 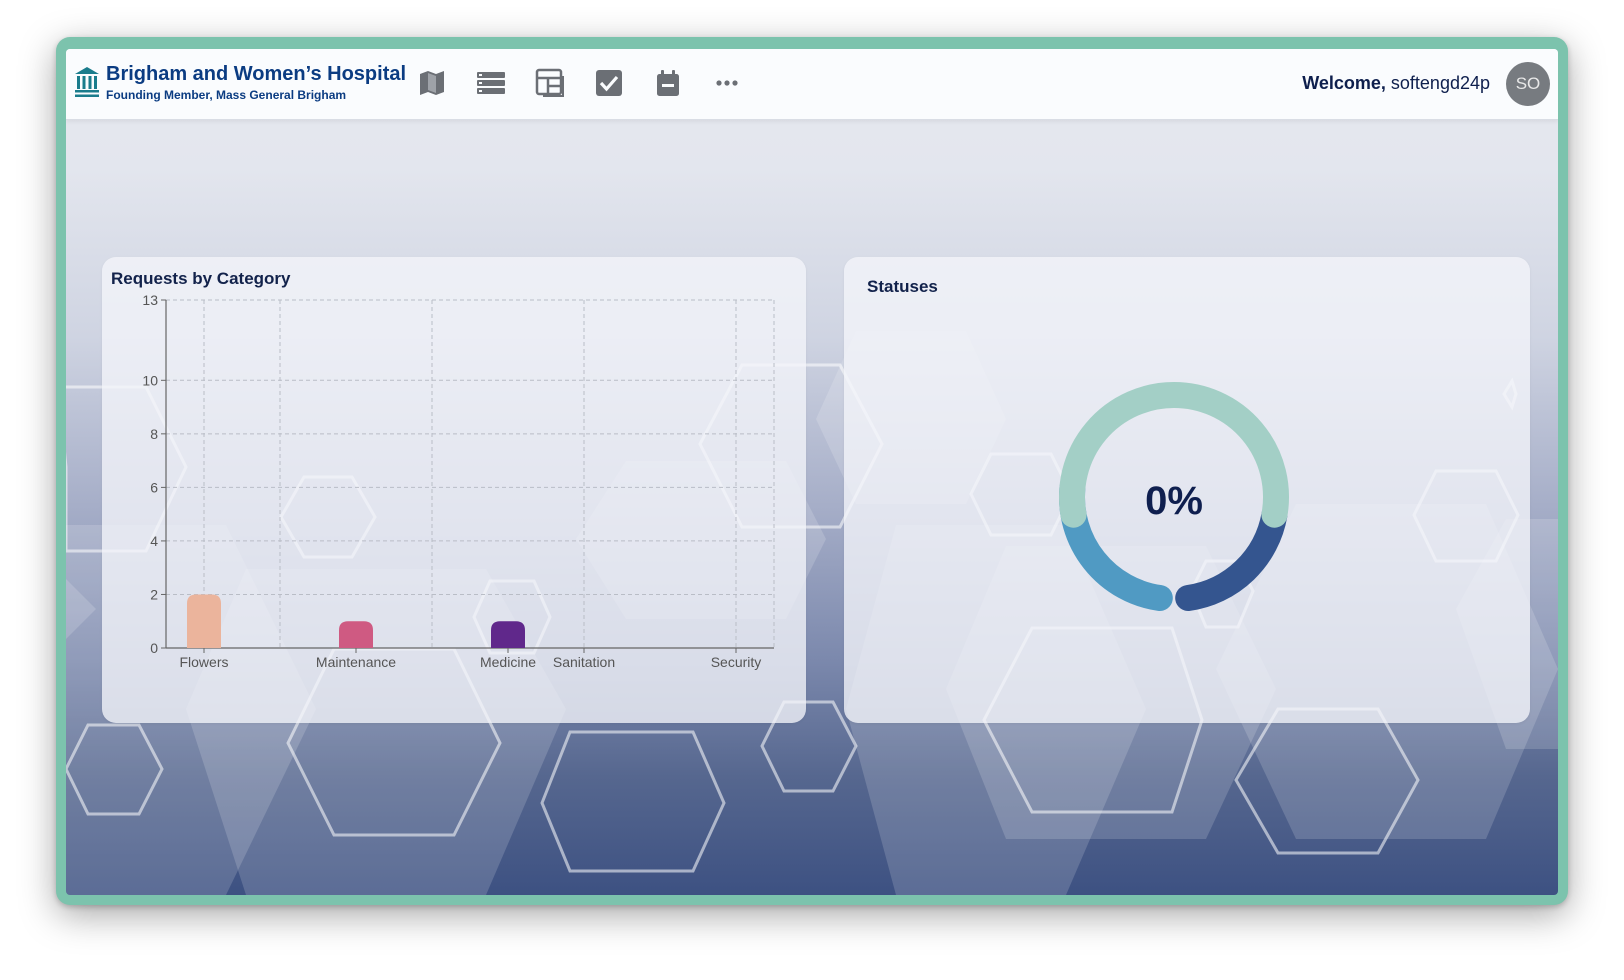 I want to click on y-tick-label: 0, so click(x=154, y=648).